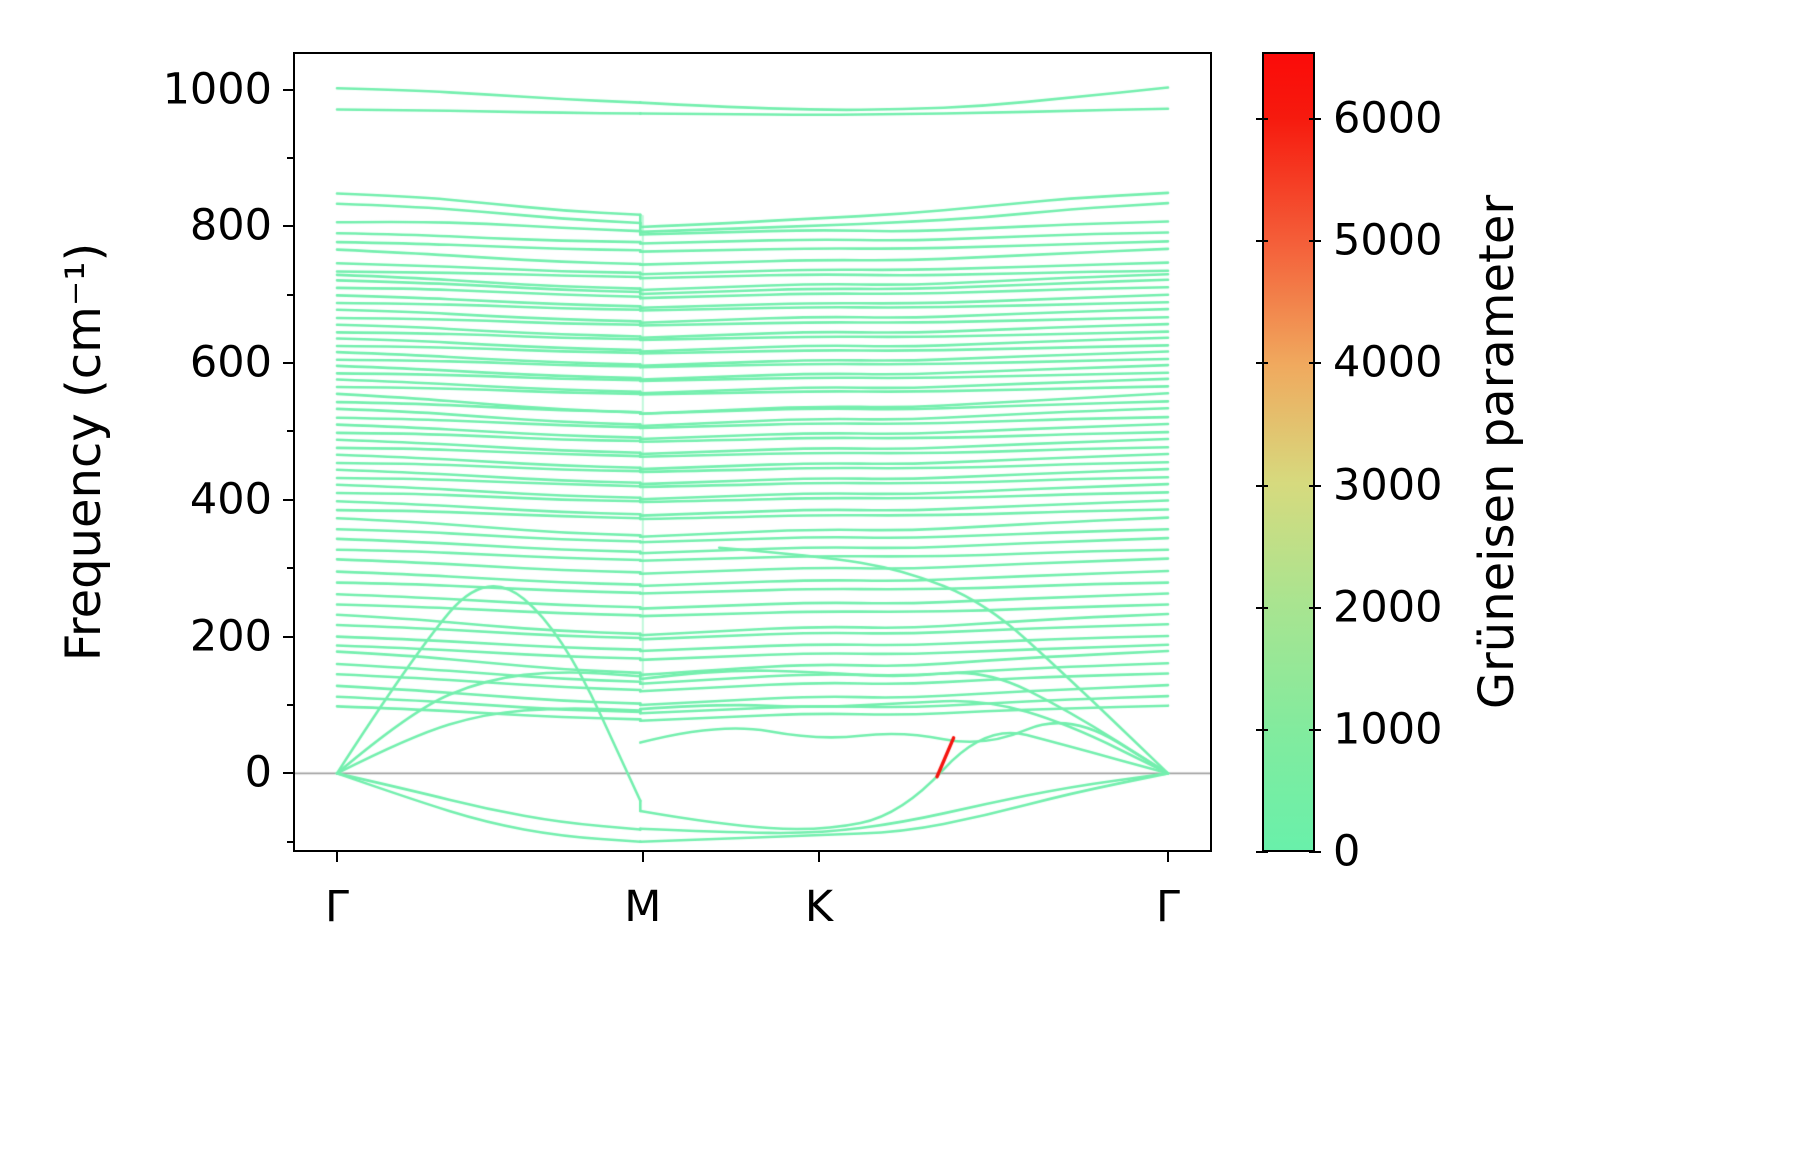  I want to click on colorbar-label: Grüneisen parameter, so click(1497, 452).